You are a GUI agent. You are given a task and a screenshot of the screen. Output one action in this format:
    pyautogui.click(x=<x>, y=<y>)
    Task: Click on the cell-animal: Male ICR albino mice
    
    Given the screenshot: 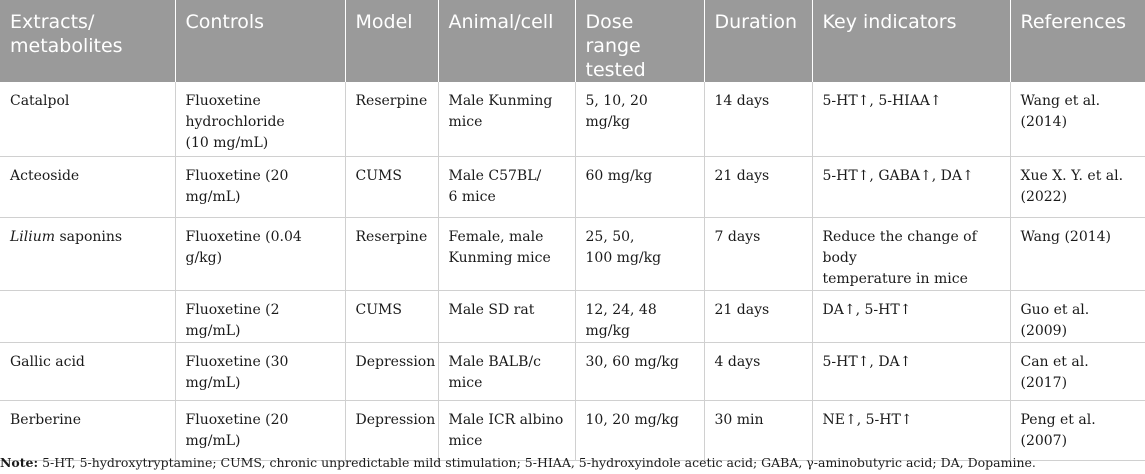 What is the action you would take?
    pyautogui.click(x=507, y=430)
    